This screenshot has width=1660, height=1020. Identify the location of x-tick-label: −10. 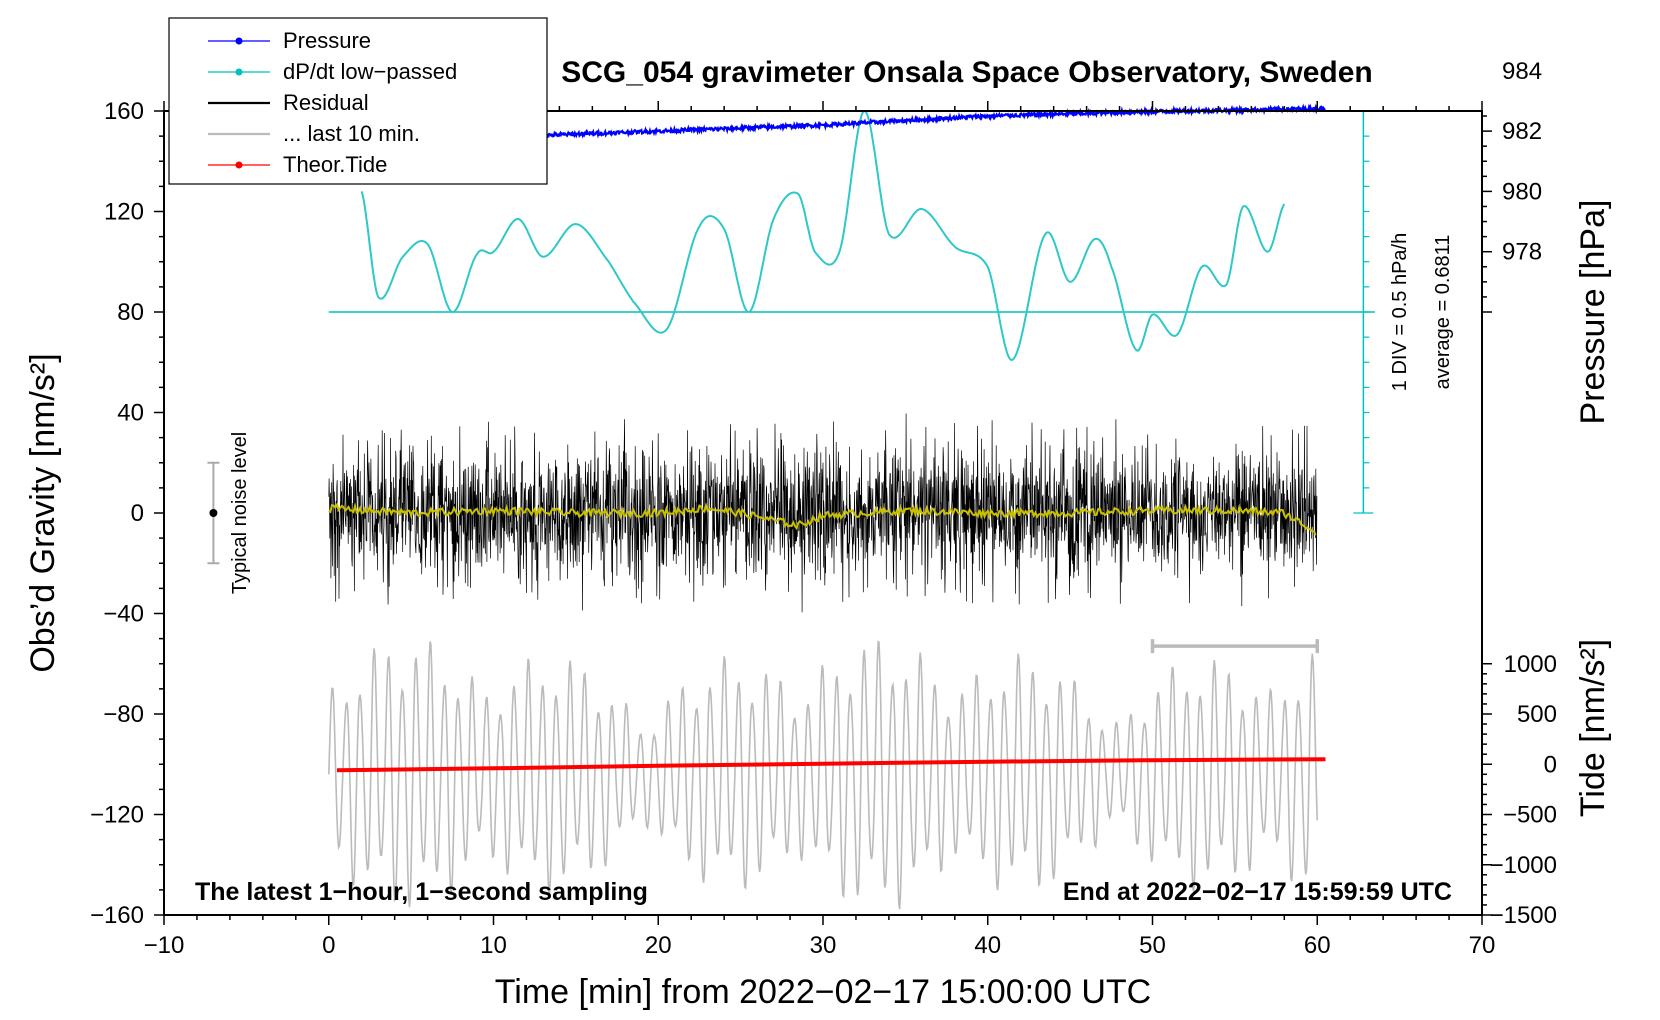
(164, 945).